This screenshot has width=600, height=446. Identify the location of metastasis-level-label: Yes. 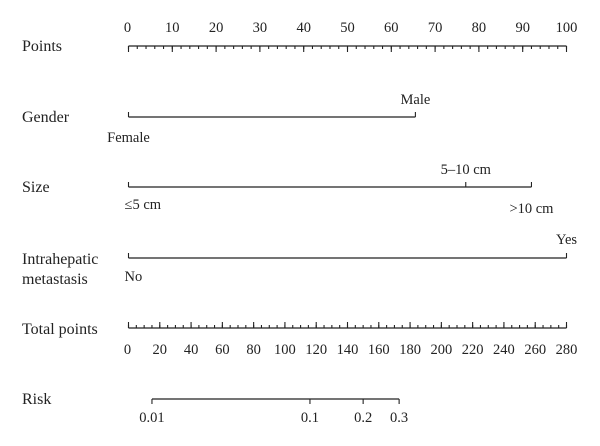
(566, 240).